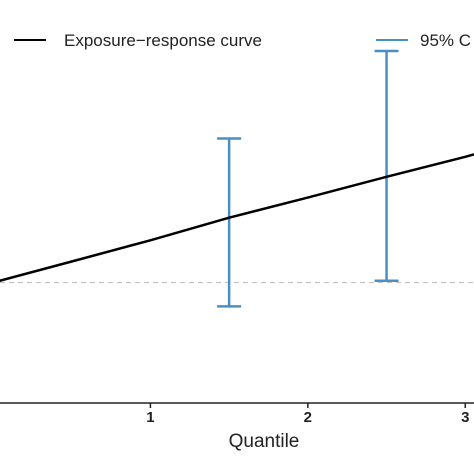 Image resolution: width=474 pixels, height=474 pixels. I want to click on x-tick-label: 3, so click(465, 417).